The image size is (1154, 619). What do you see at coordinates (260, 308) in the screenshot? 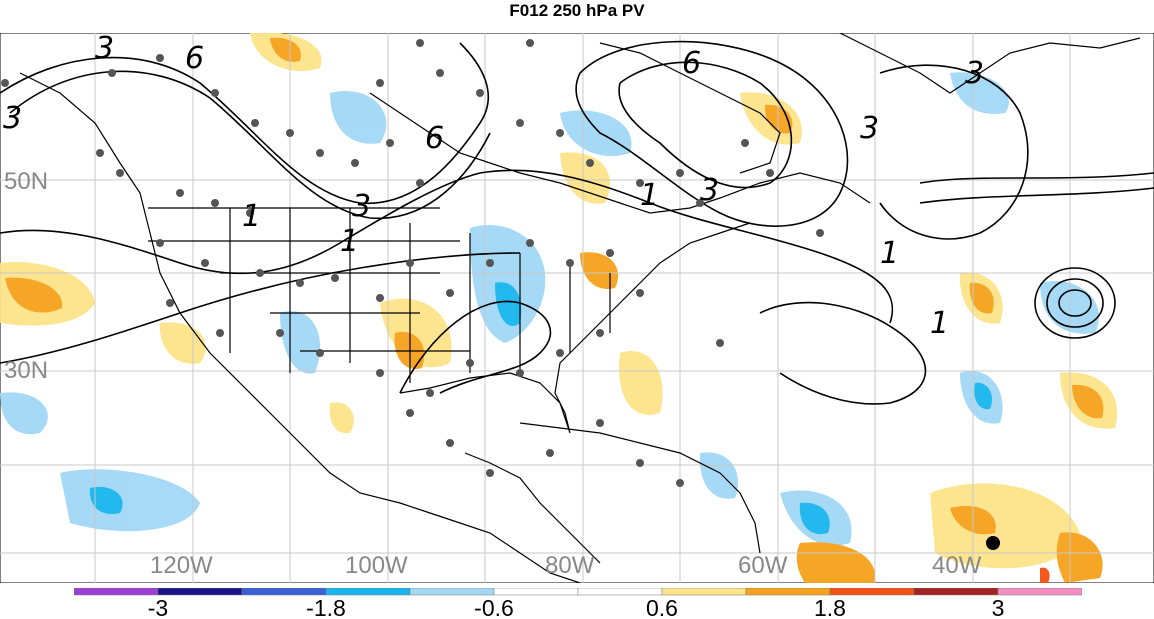
I see `contour-1-south` at bounding box center [260, 308].